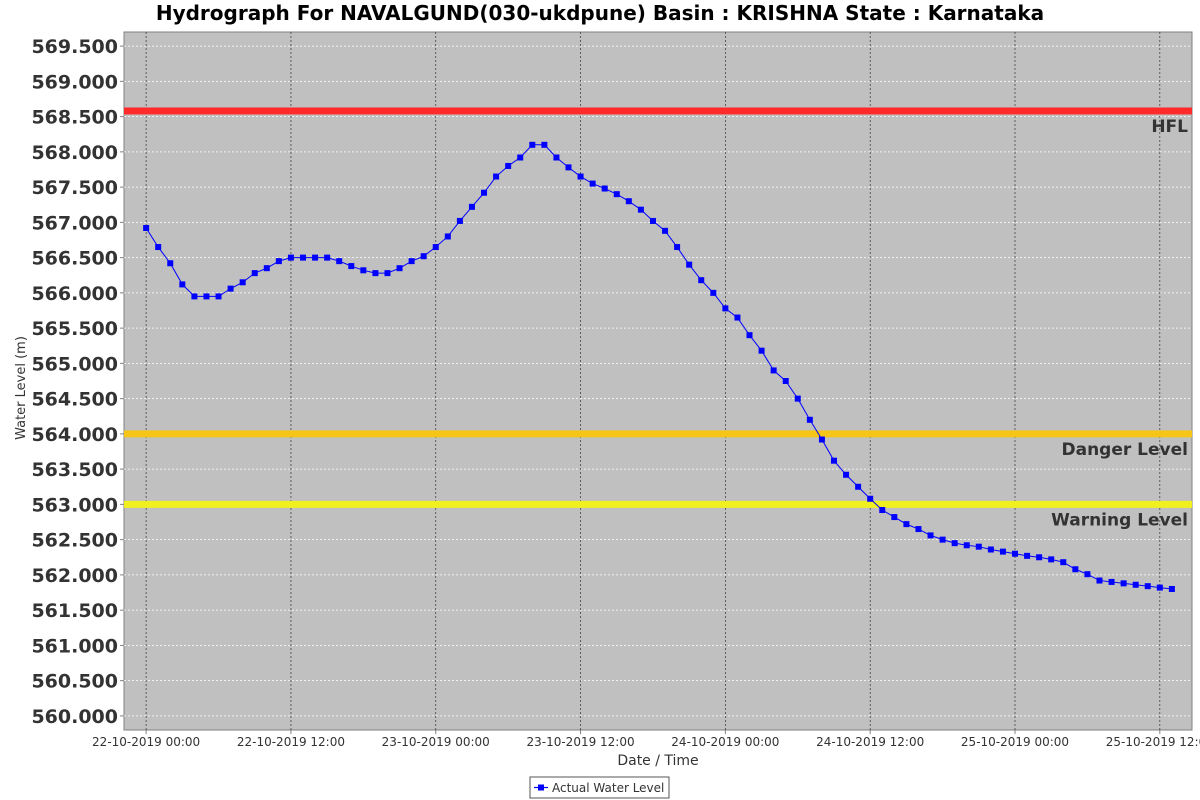 The image size is (1200, 800). Describe the element at coordinates (870, 742) in the screenshot. I see `x-tick-label: 24-10-2019 12:00` at that location.